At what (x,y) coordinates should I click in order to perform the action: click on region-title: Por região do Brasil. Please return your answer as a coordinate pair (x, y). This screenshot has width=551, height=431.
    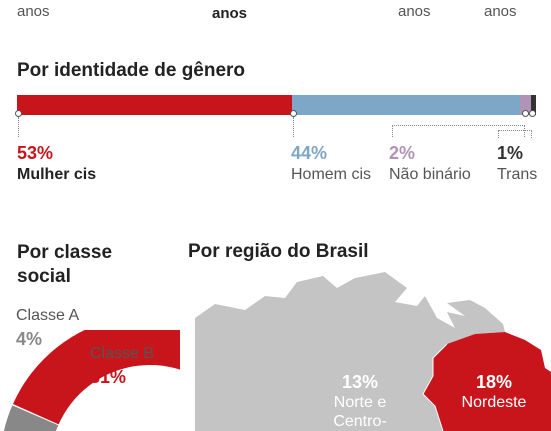
    Looking at the image, I should click on (278, 251).